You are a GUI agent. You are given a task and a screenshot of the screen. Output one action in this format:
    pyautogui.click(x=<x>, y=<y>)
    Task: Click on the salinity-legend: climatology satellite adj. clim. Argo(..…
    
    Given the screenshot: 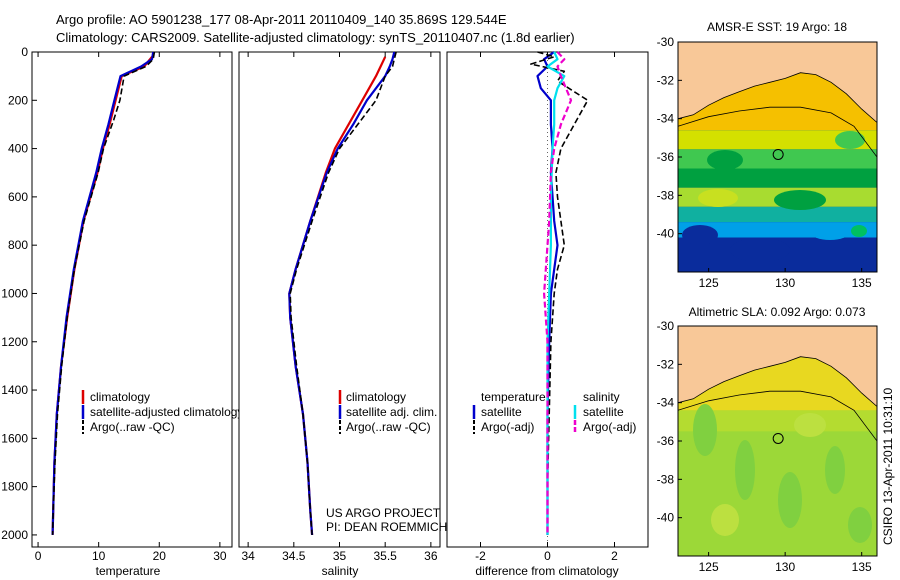 What is the action you would take?
    pyautogui.click(x=387, y=412)
    